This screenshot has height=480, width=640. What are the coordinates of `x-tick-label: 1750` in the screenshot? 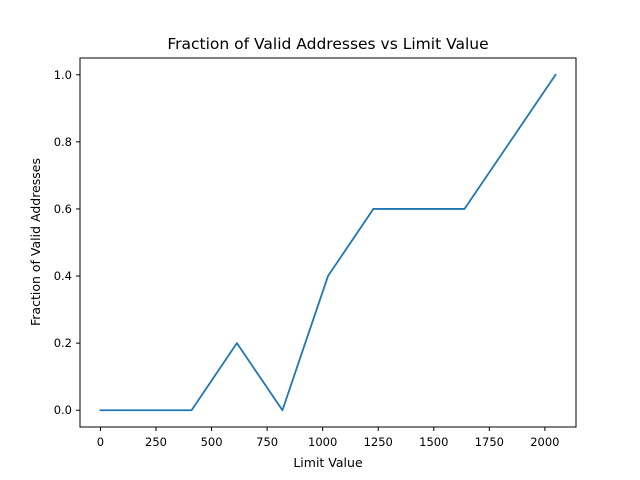 It's located at (489, 442).